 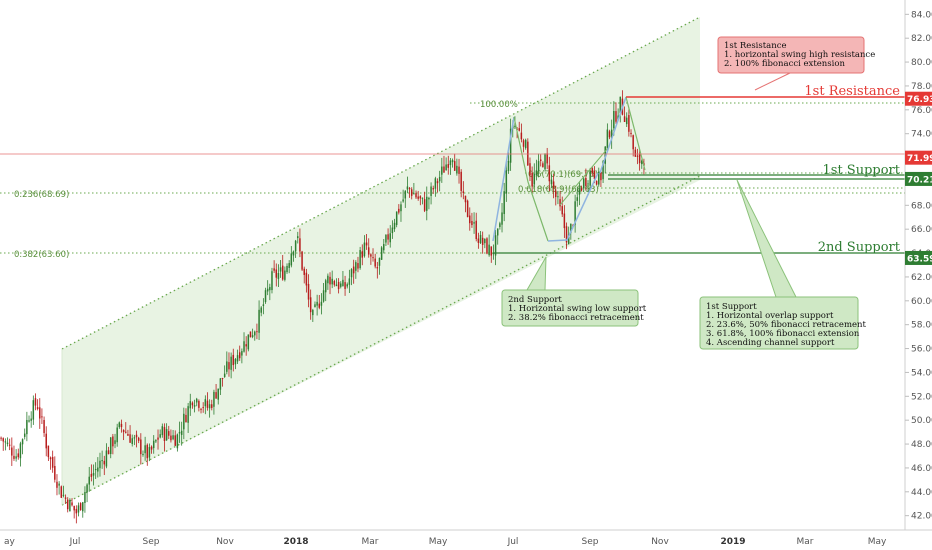 What do you see at coordinates (75, 542) in the screenshot?
I see `x-tick-label: Jul` at bounding box center [75, 542].